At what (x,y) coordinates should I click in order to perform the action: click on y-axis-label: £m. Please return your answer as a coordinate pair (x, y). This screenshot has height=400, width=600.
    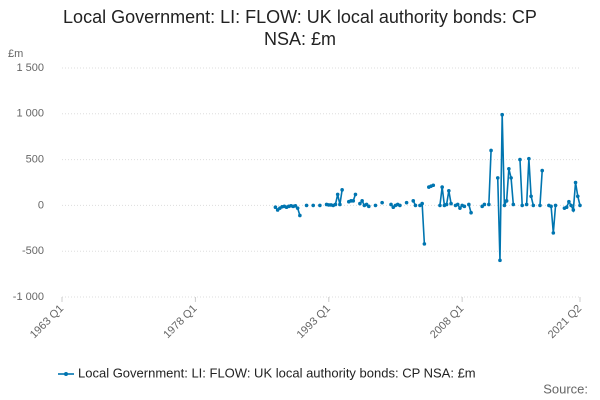
    Looking at the image, I should click on (15, 54).